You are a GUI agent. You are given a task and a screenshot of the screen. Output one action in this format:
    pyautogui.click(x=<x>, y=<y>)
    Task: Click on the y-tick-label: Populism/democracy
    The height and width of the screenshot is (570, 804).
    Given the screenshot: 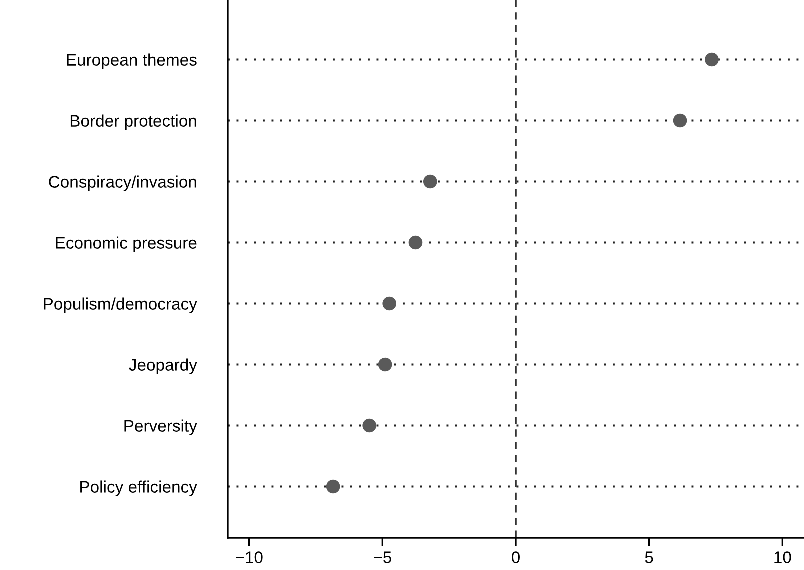 What is the action you would take?
    pyautogui.click(x=121, y=306)
    